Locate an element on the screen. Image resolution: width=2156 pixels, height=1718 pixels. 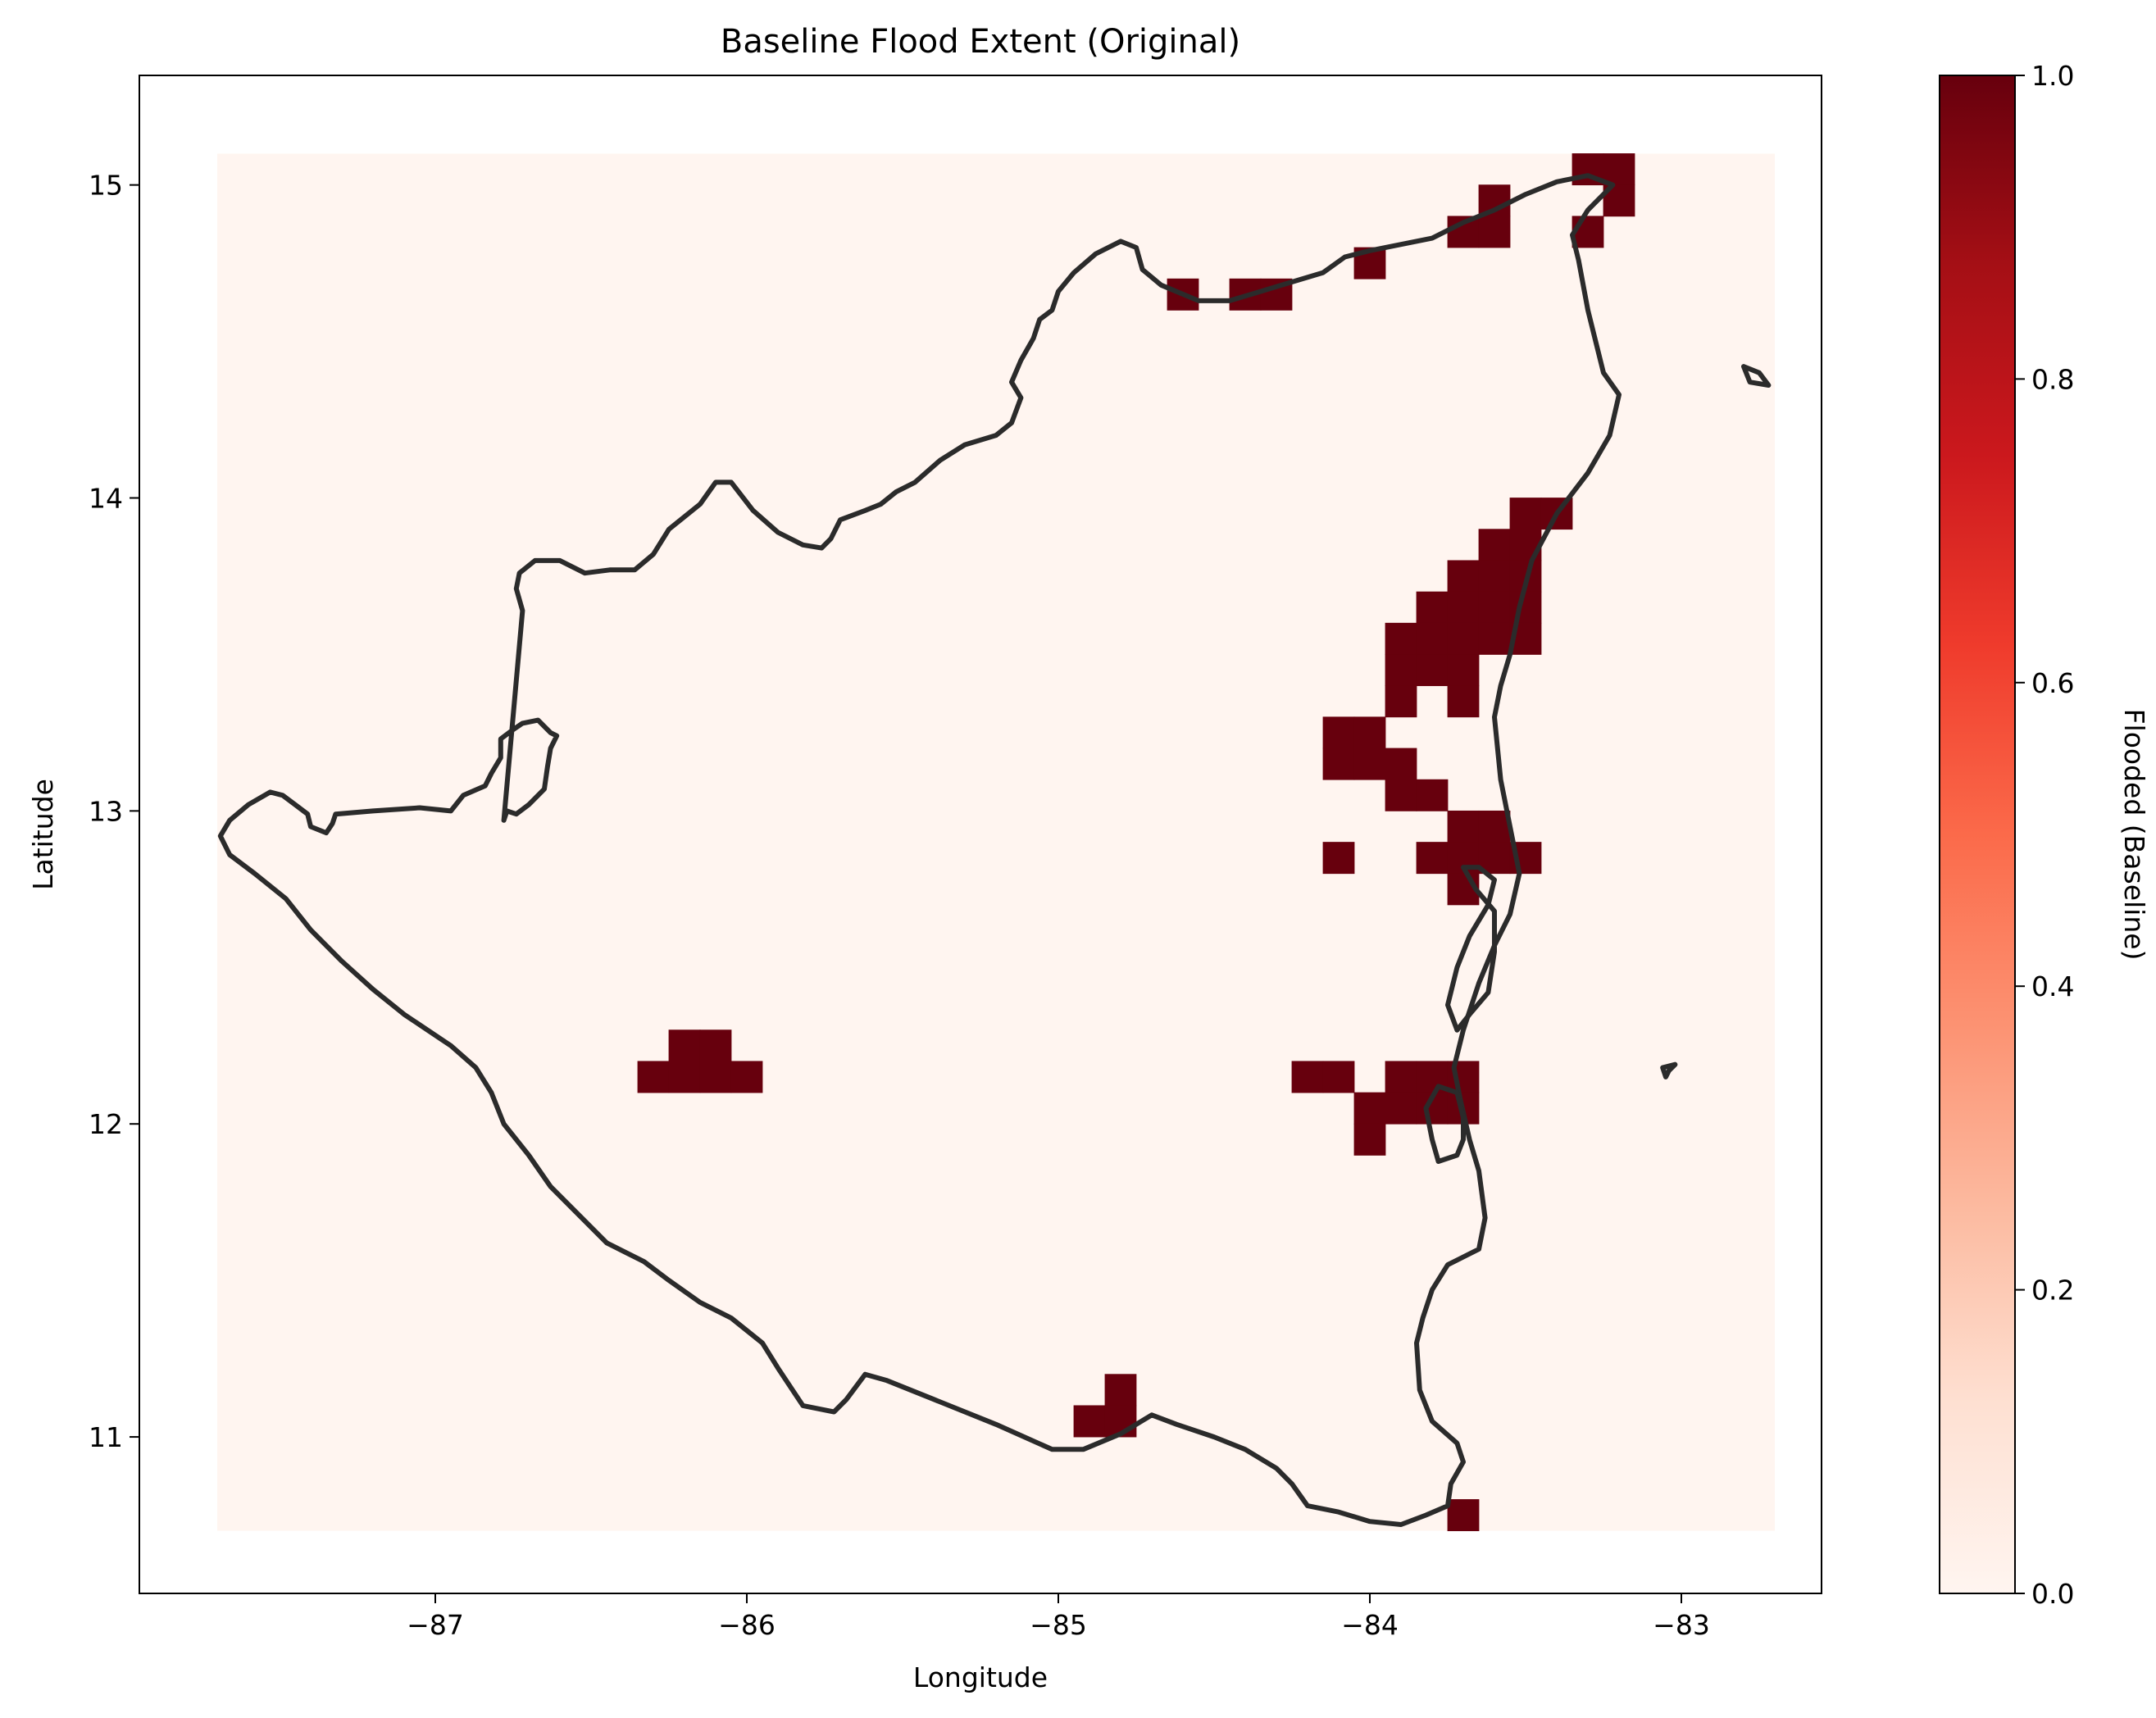
y-axis-label: Latitude is located at coordinates (43, 835).